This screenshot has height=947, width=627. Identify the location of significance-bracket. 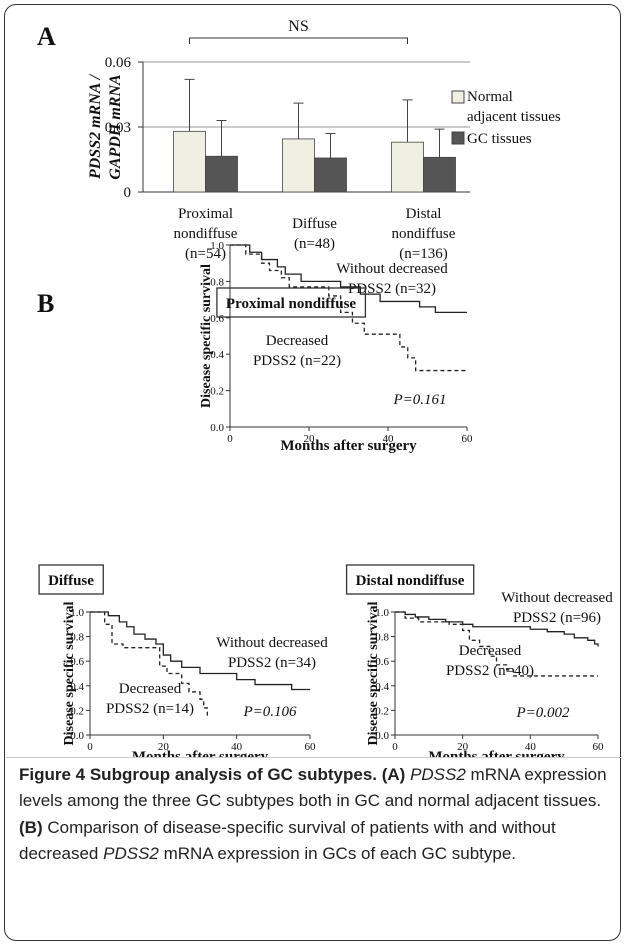
(298, 40).